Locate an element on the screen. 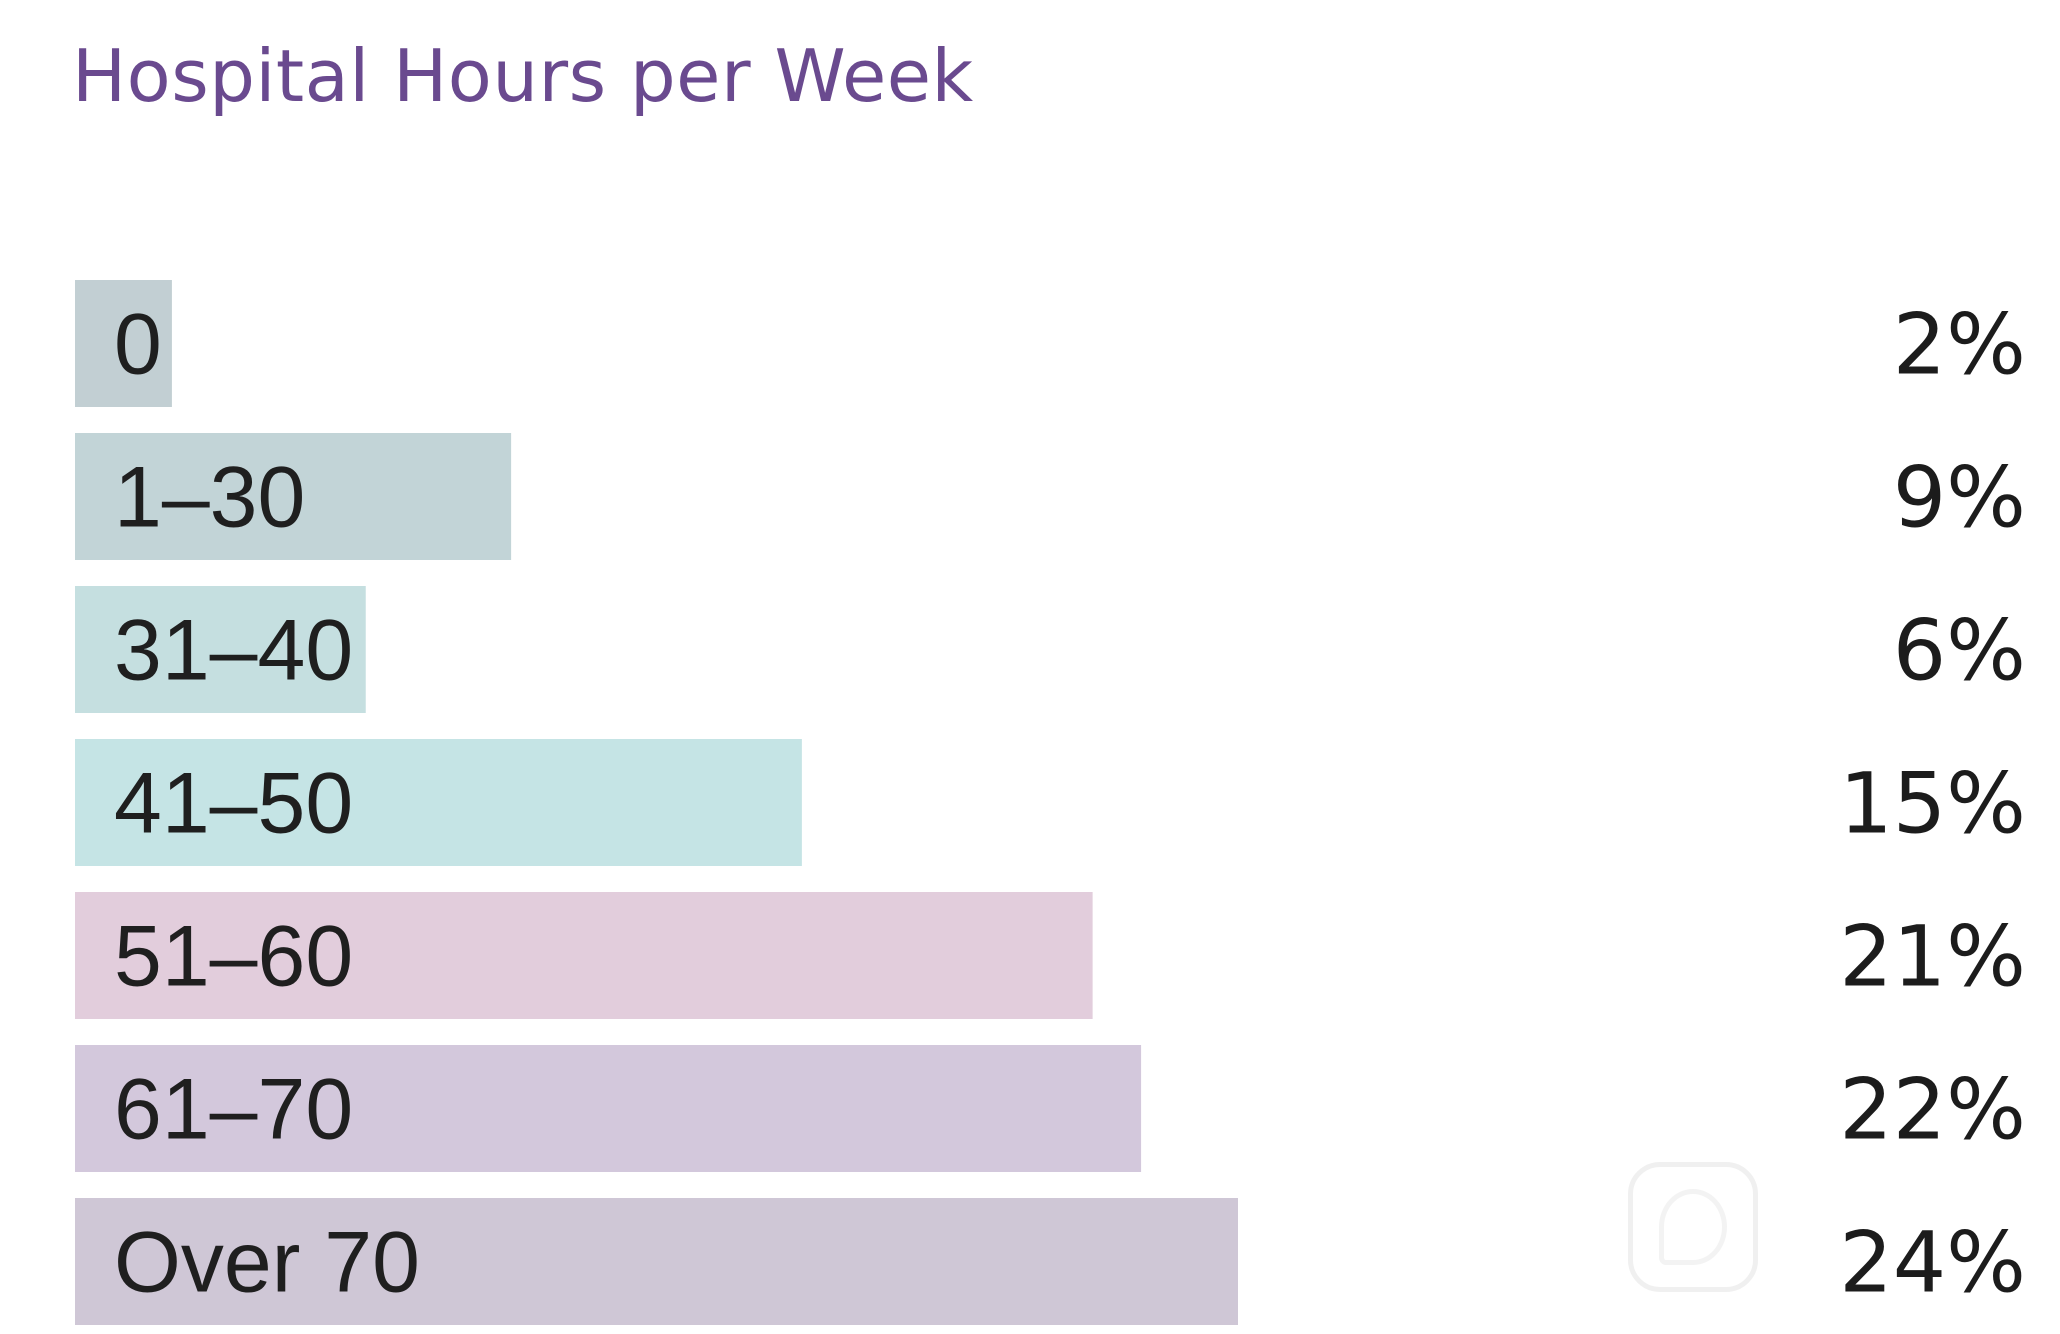 The height and width of the screenshot is (1334, 2060). value-label-3: 15% is located at coordinates (1932, 804).